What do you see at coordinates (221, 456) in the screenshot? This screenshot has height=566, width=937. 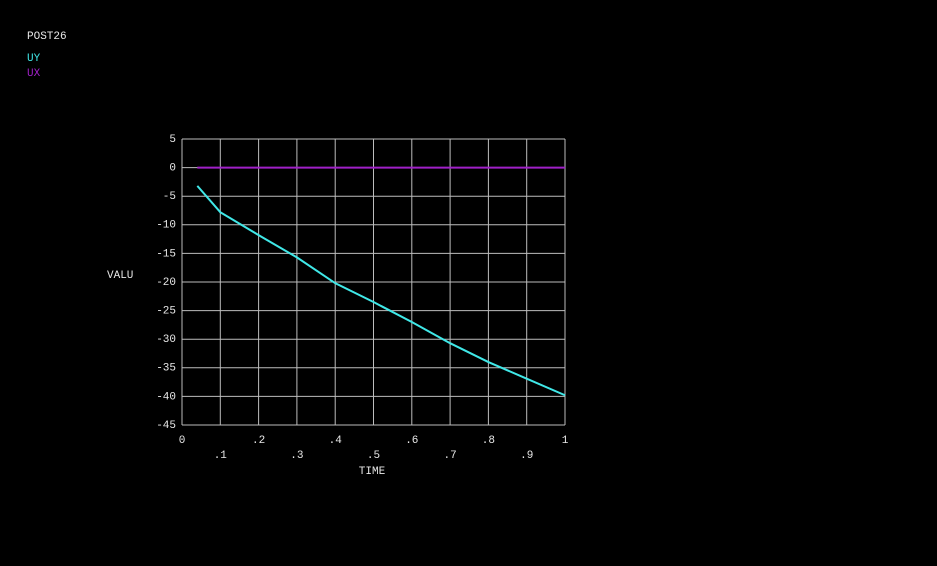 I see `x-tick-label: .1` at bounding box center [221, 456].